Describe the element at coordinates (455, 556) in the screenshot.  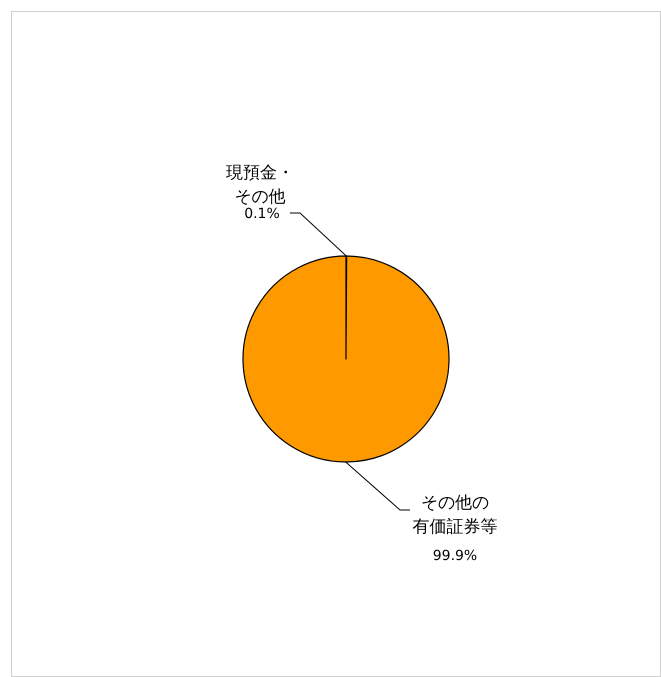
I see `data-label: 99.9%` at that location.